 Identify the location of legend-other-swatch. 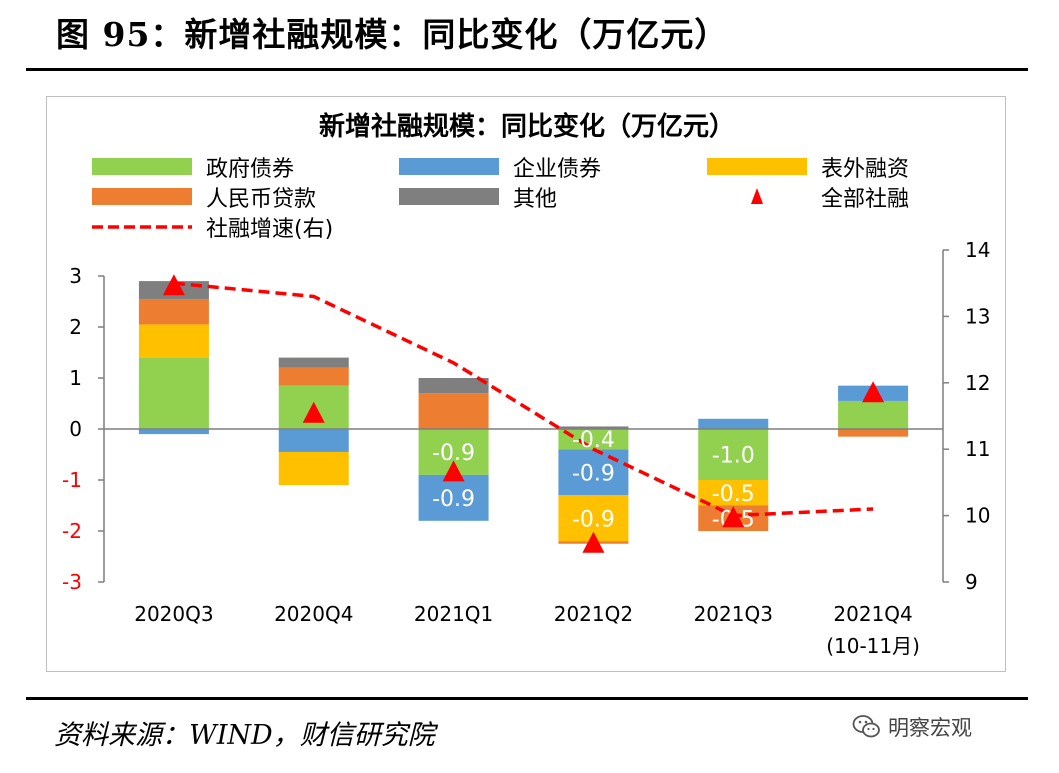
(449, 196).